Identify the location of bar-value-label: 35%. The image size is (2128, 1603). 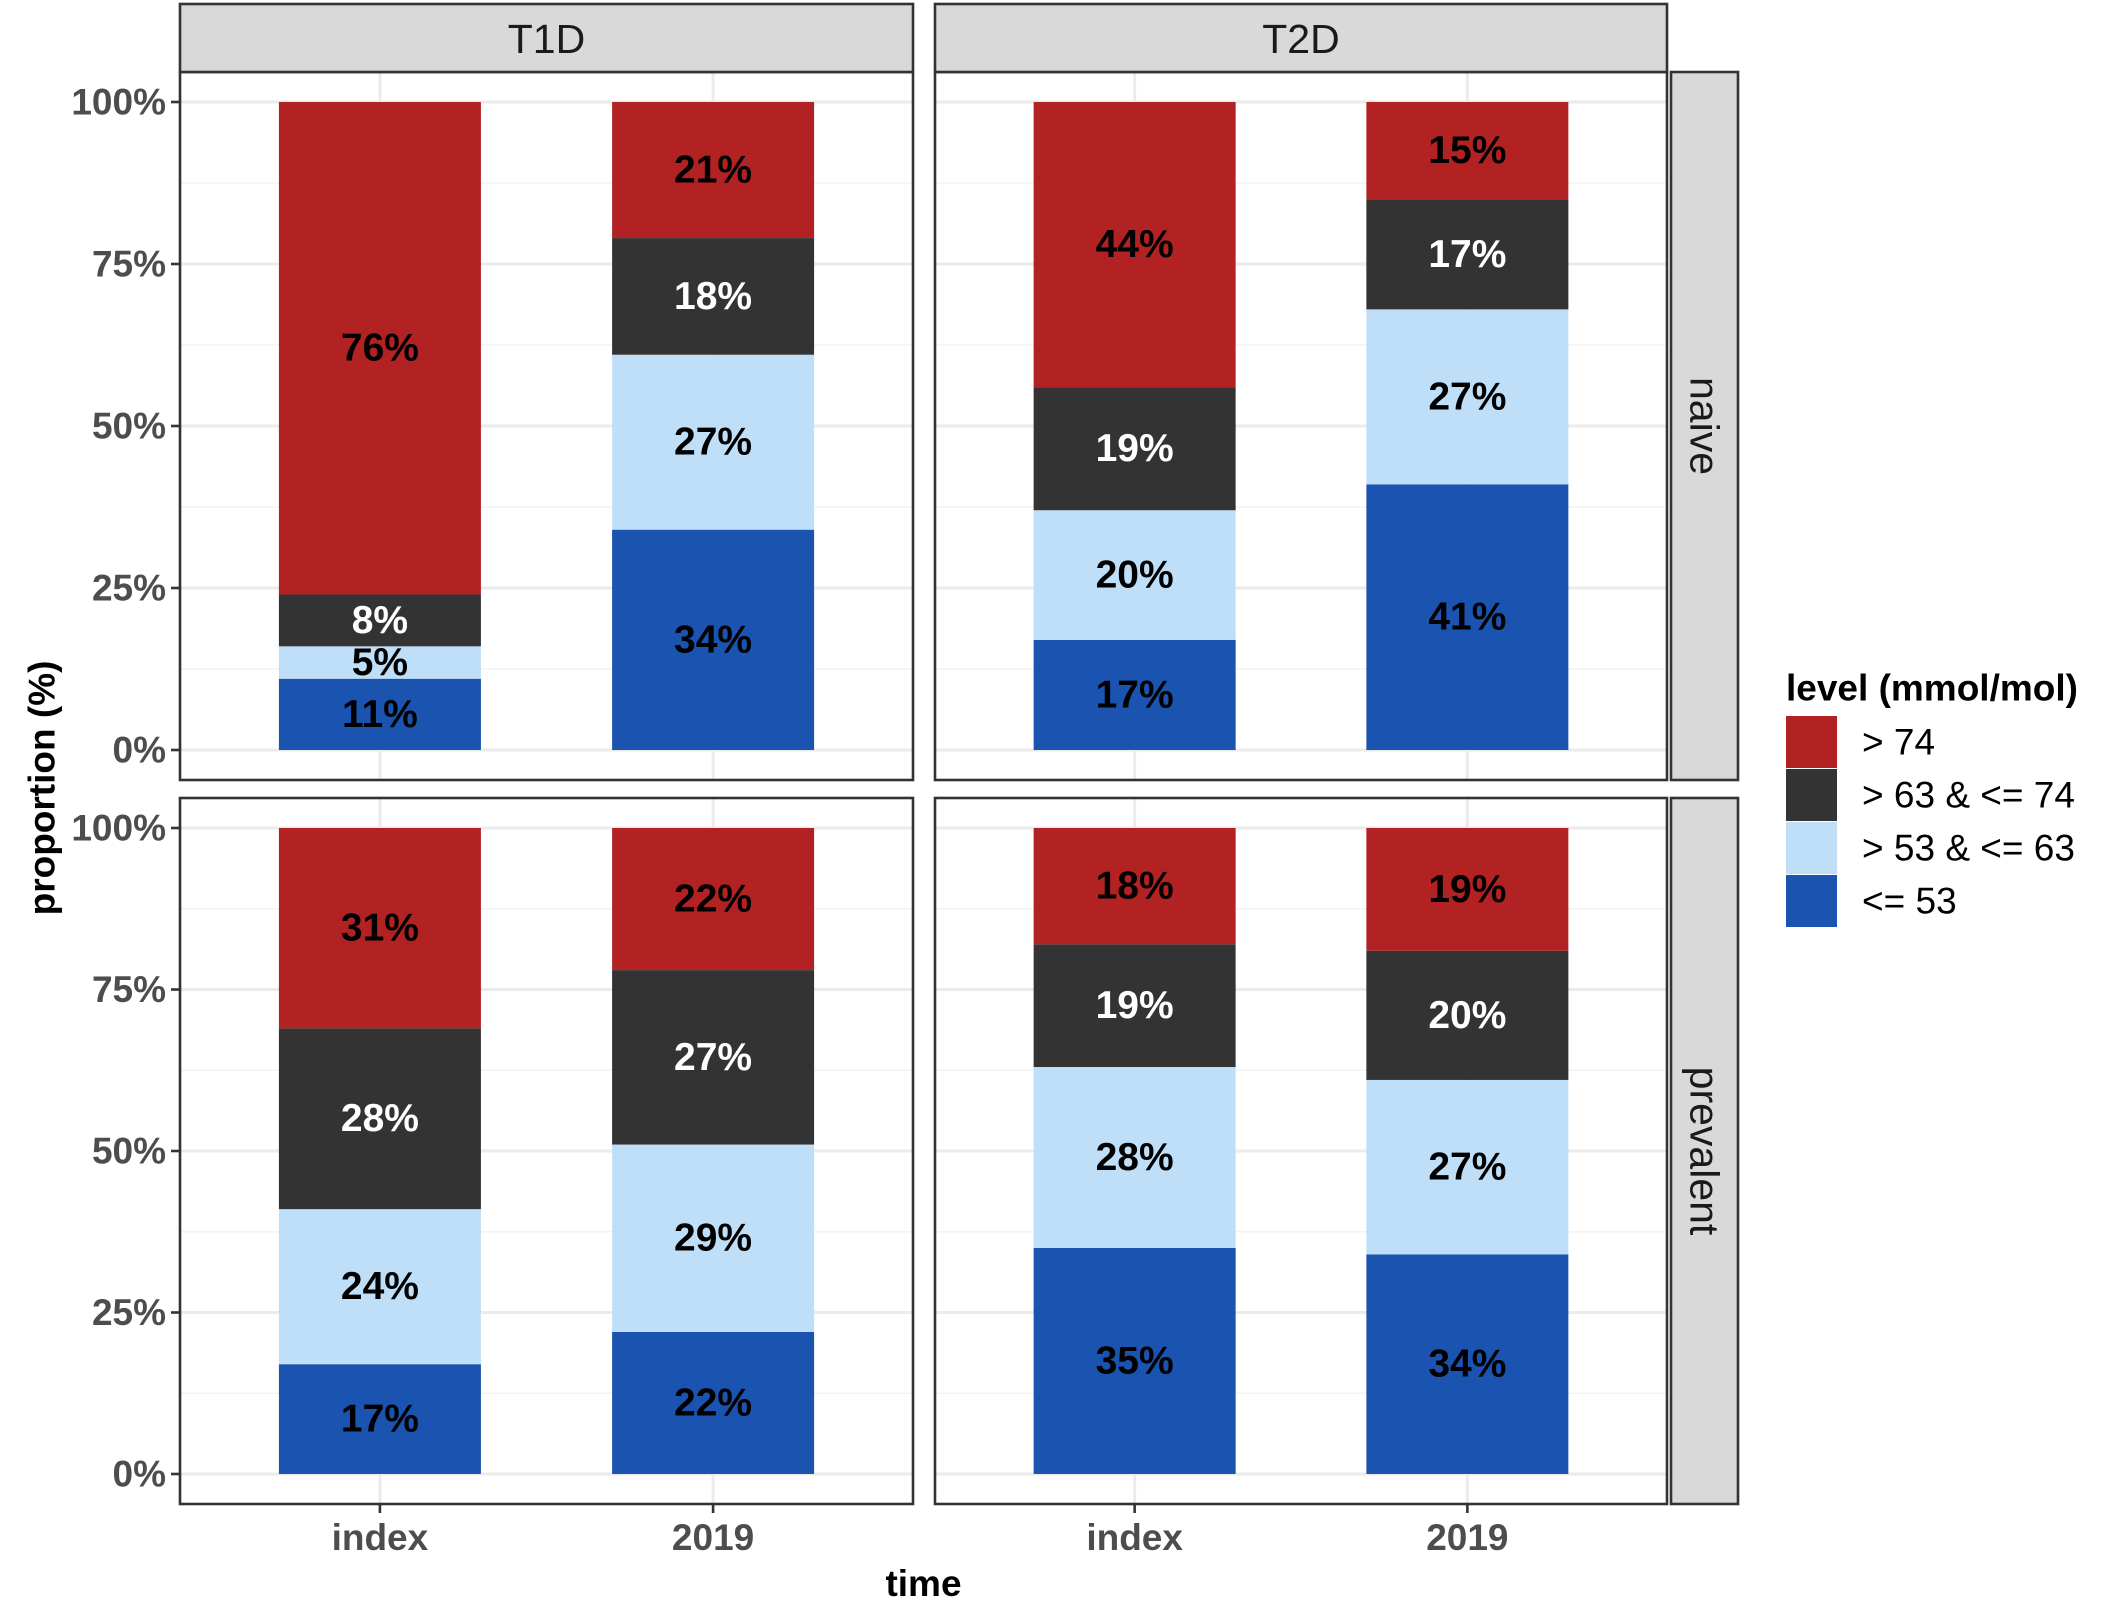
(1135, 1360).